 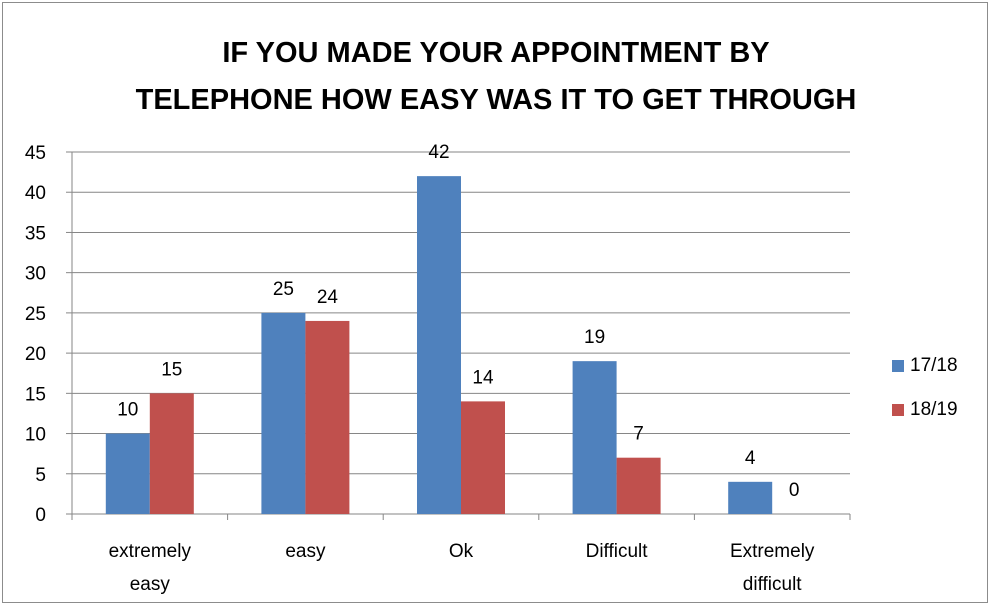 I want to click on data-label: 14, so click(x=483, y=377).